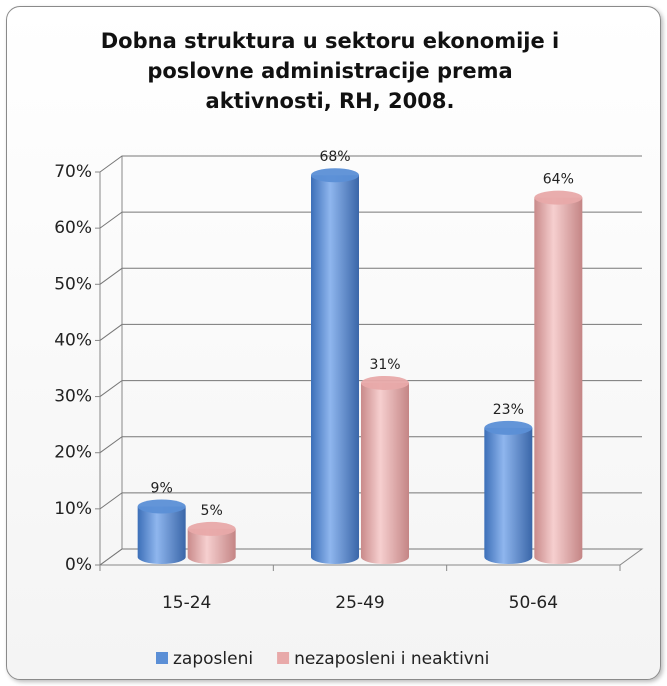  Describe the element at coordinates (508, 410) in the screenshot. I see `value-label: 23%` at that location.